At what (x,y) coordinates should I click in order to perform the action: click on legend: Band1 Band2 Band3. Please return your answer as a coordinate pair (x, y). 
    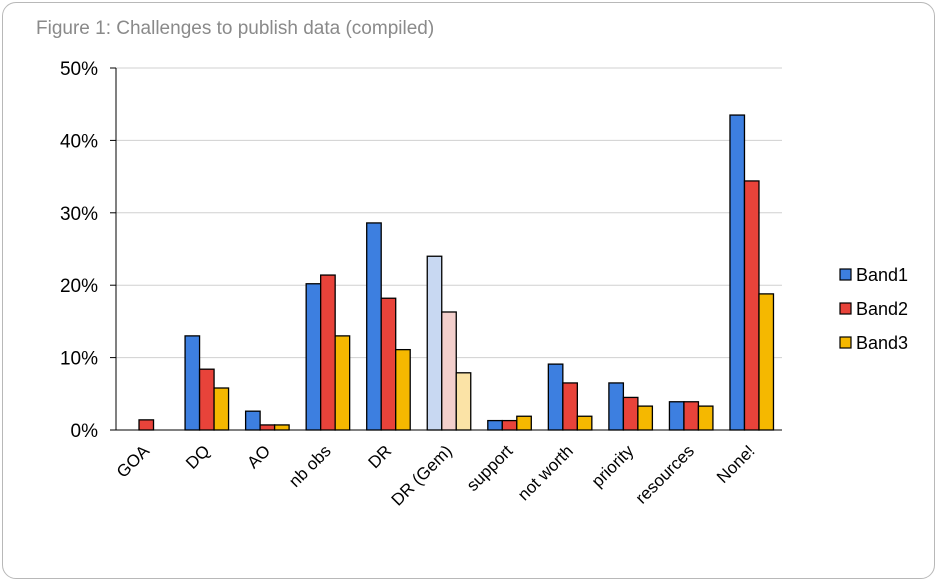
    Looking at the image, I should click on (873, 309).